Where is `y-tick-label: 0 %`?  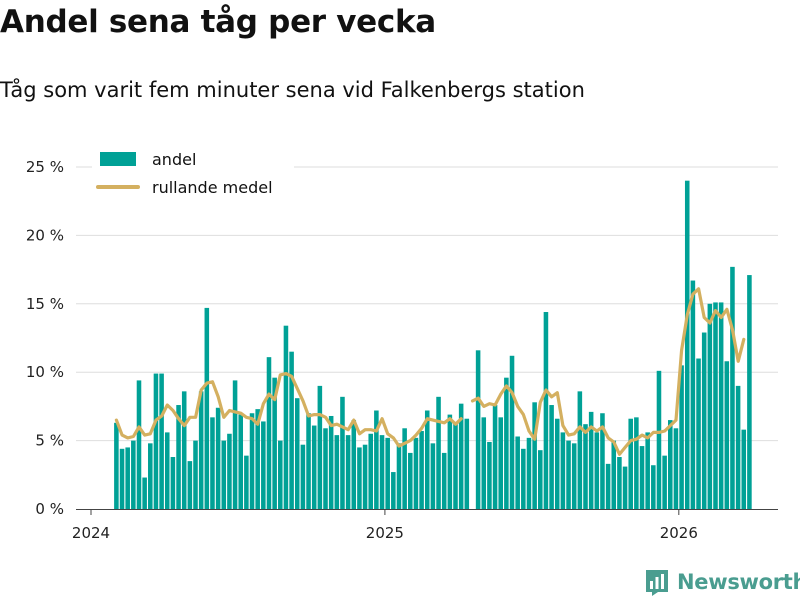 y-tick-label: 0 % is located at coordinates (49, 509).